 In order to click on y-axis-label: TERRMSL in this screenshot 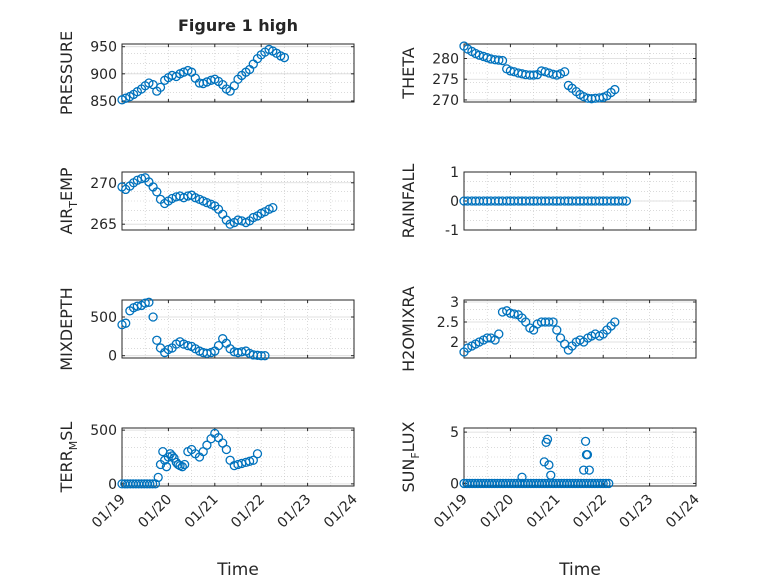, I will do `click(68, 458)`.